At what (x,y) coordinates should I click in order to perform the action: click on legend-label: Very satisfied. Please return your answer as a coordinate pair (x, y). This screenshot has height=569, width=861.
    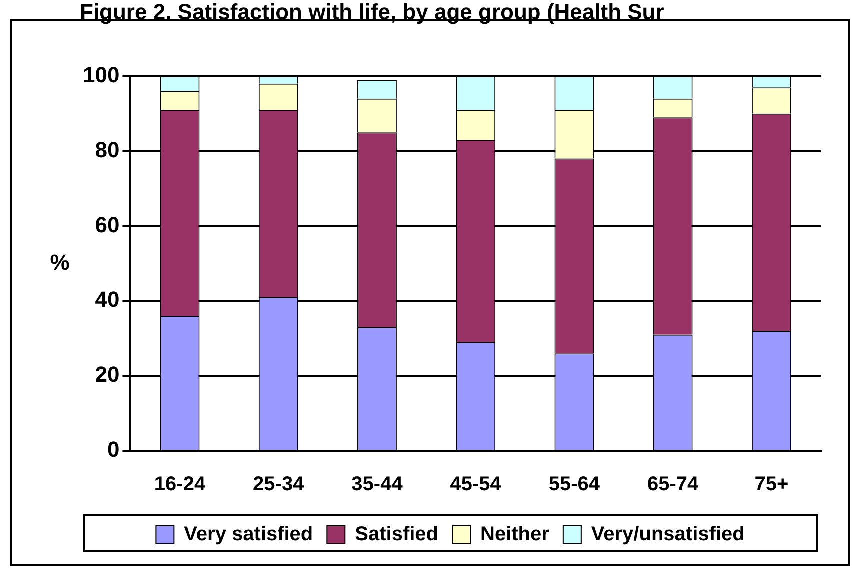
    Looking at the image, I should click on (249, 535).